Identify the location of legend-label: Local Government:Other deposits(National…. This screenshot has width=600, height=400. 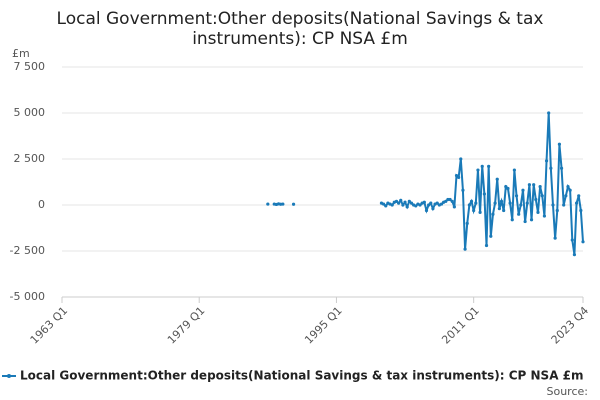
(302, 376).